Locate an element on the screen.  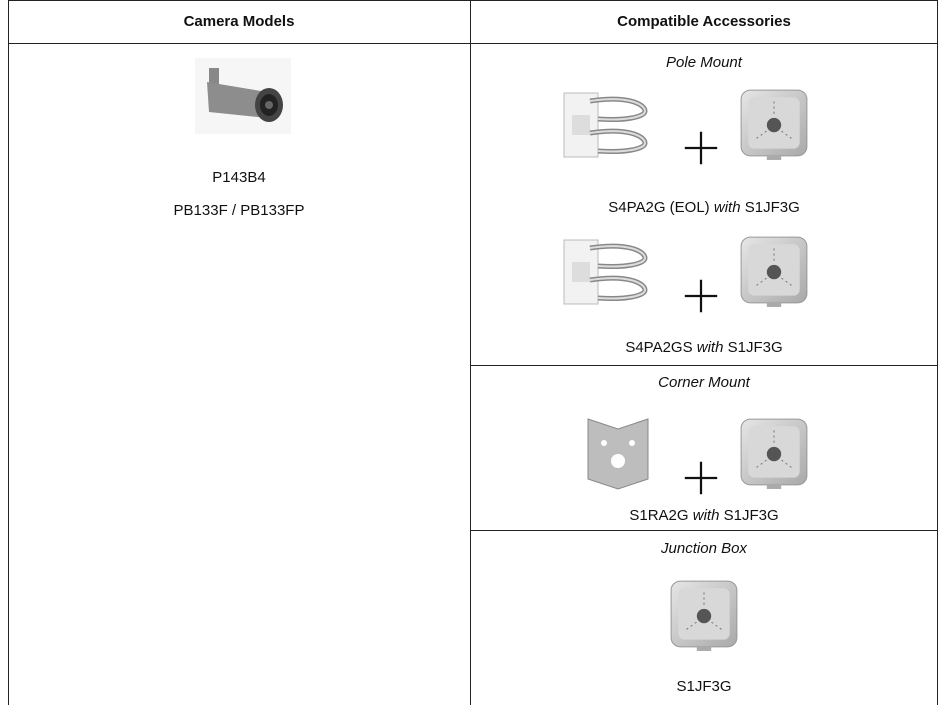
accessory-label: S1RA2G with S1JF3G is located at coordinates (704, 515).